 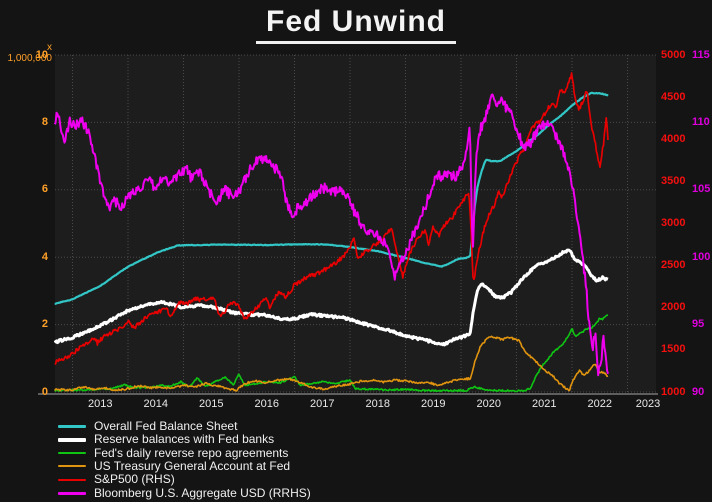 What do you see at coordinates (673, 391) in the screenshot?
I see `rhs-axis-tick: 1000` at bounding box center [673, 391].